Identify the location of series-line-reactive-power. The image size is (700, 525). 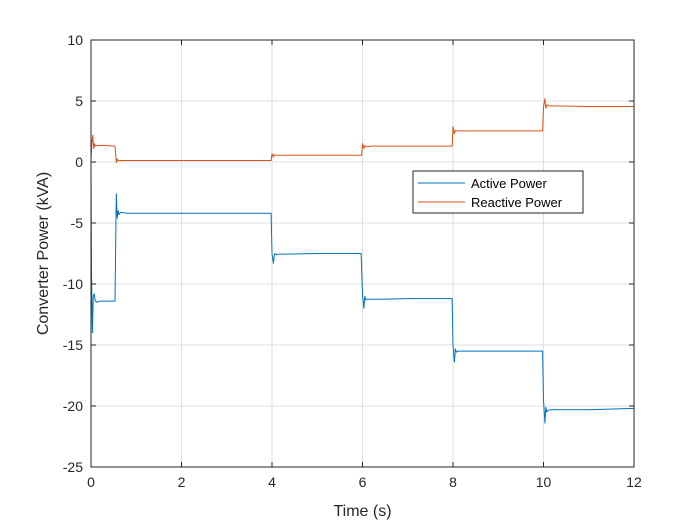
(362, 131).